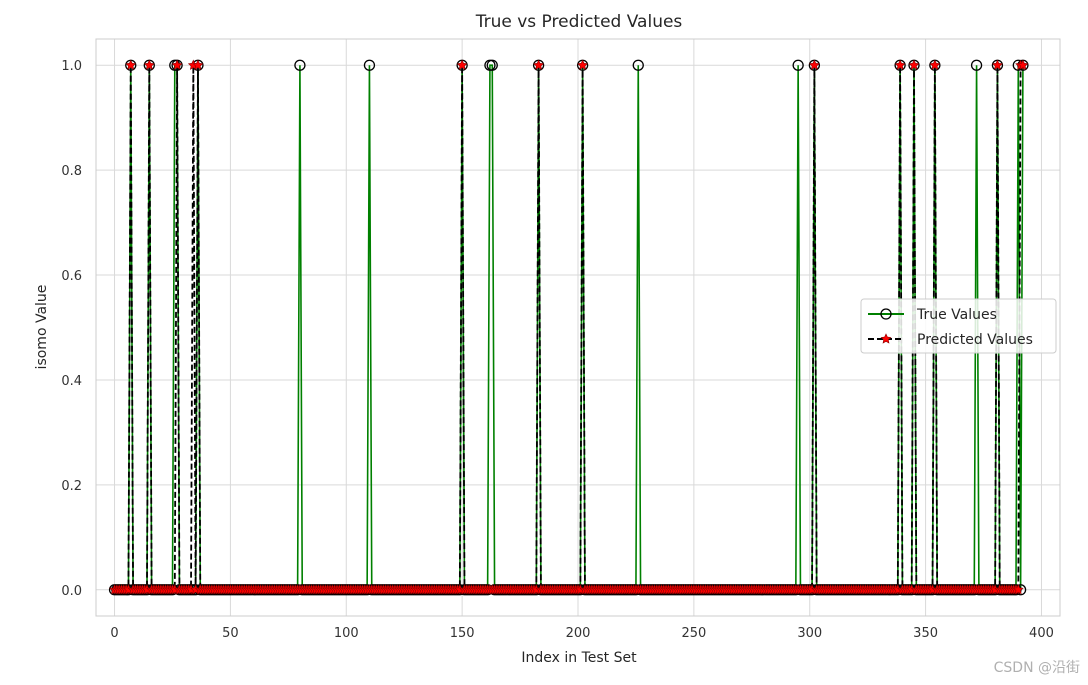  What do you see at coordinates (462, 633) in the screenshot?
I see `x-tick-label: 150` at bounding box center [462, 633].